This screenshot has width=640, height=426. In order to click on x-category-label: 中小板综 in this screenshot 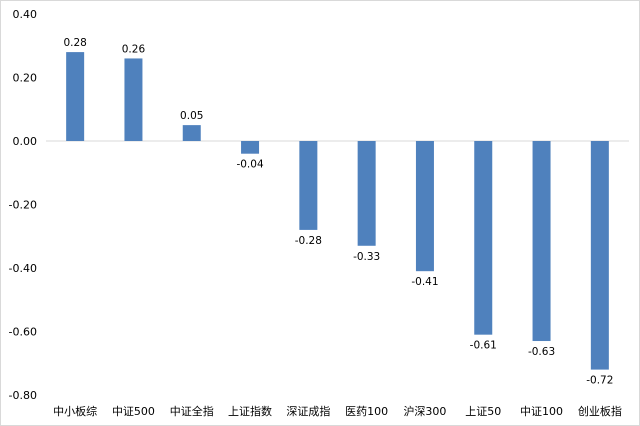, I will do `click(75, 411)`.